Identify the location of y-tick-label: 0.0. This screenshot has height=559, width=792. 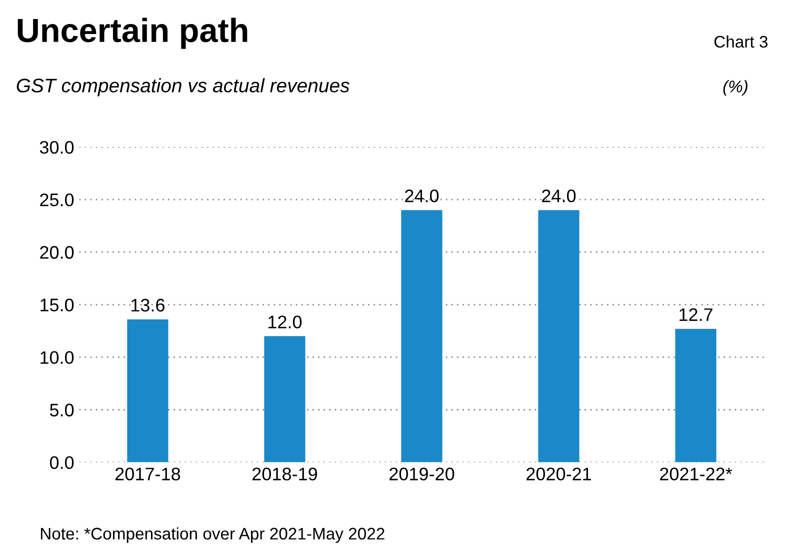
(62, 463).